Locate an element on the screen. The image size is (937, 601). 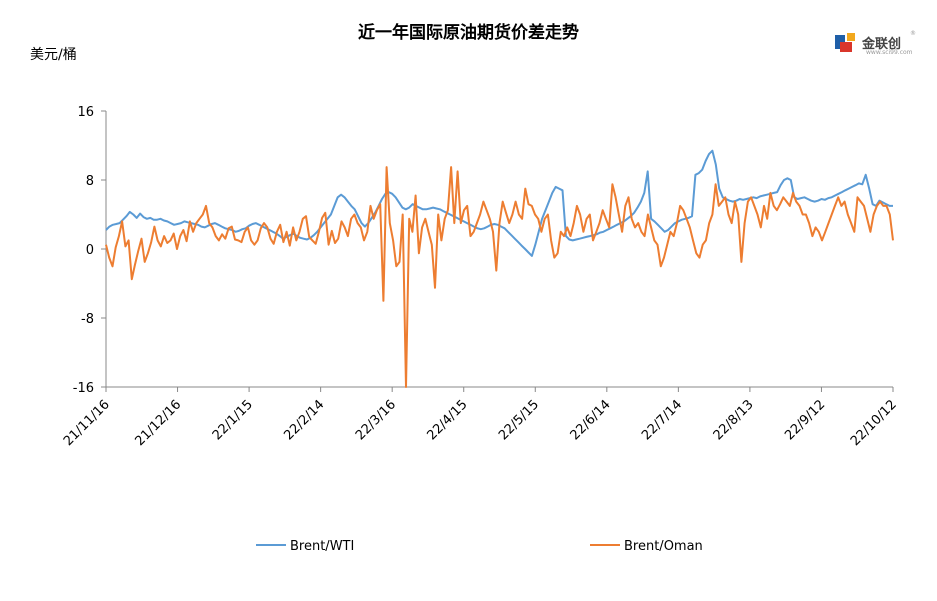
brand-logo-registered-mark: ® is located at coordinates (913, 33).